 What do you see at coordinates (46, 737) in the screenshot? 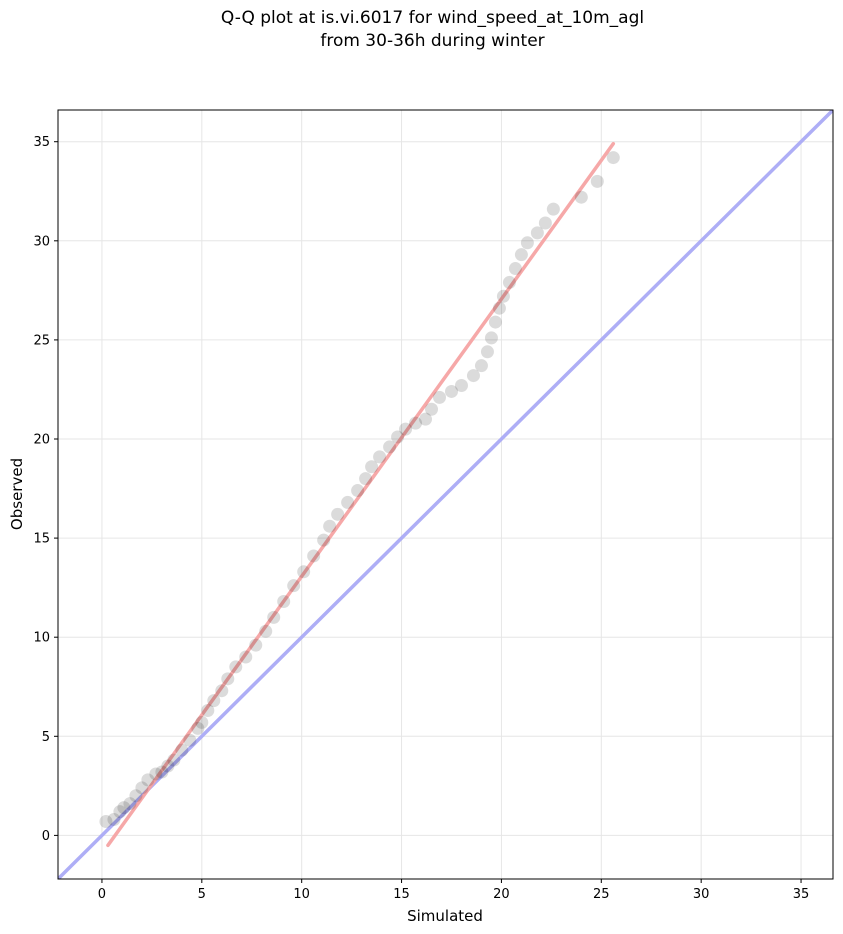
I see `y-tick-label: 5` at bounding box center [46, 737].